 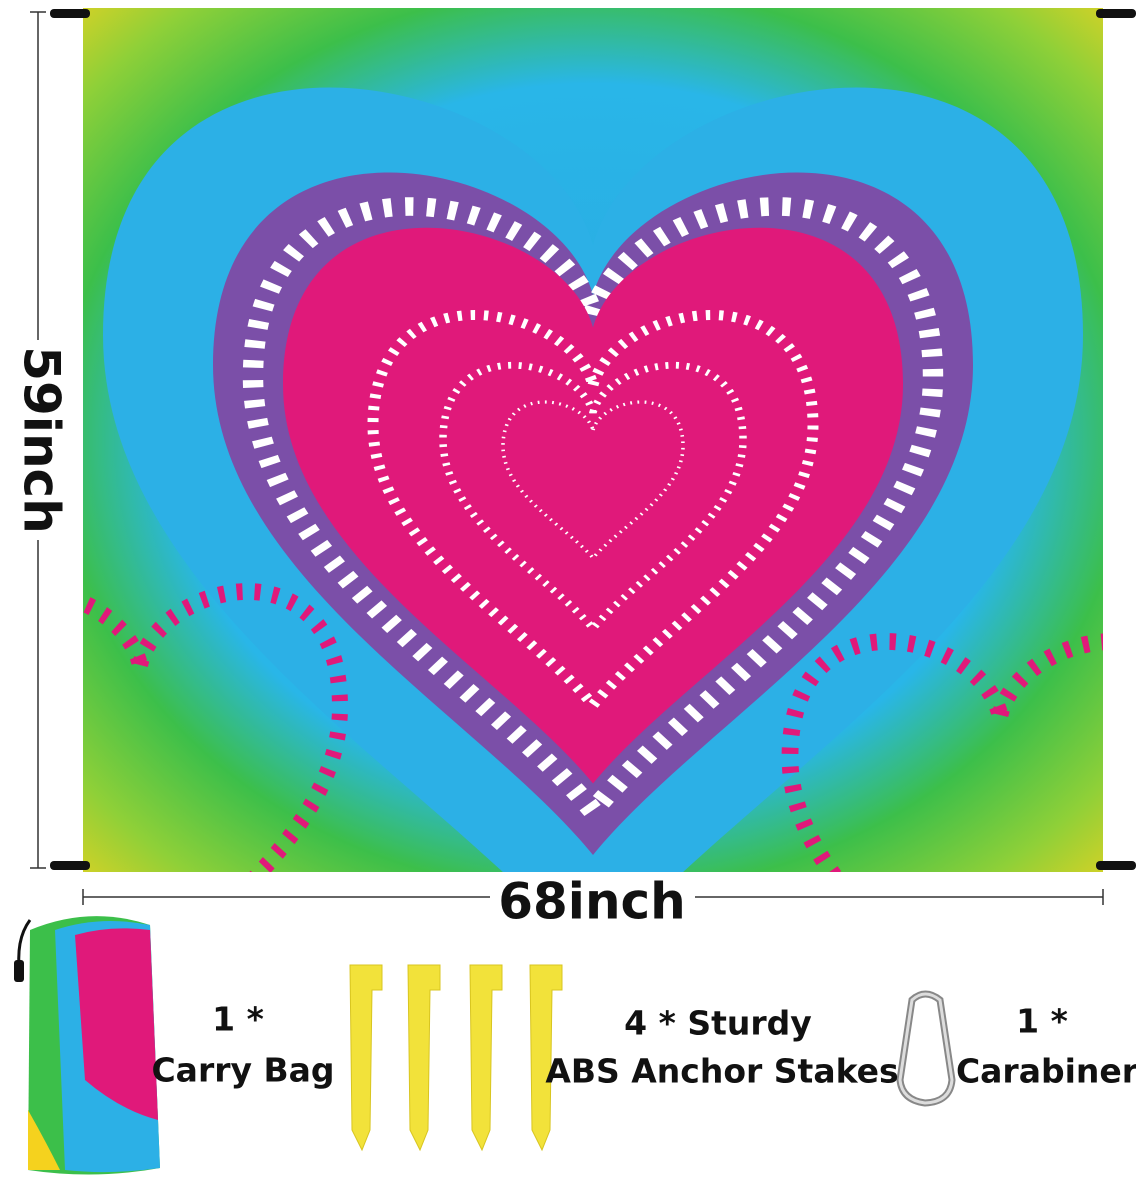 I want to click on item-count: 4 * Sturdy, so click(x=718, y=1023).